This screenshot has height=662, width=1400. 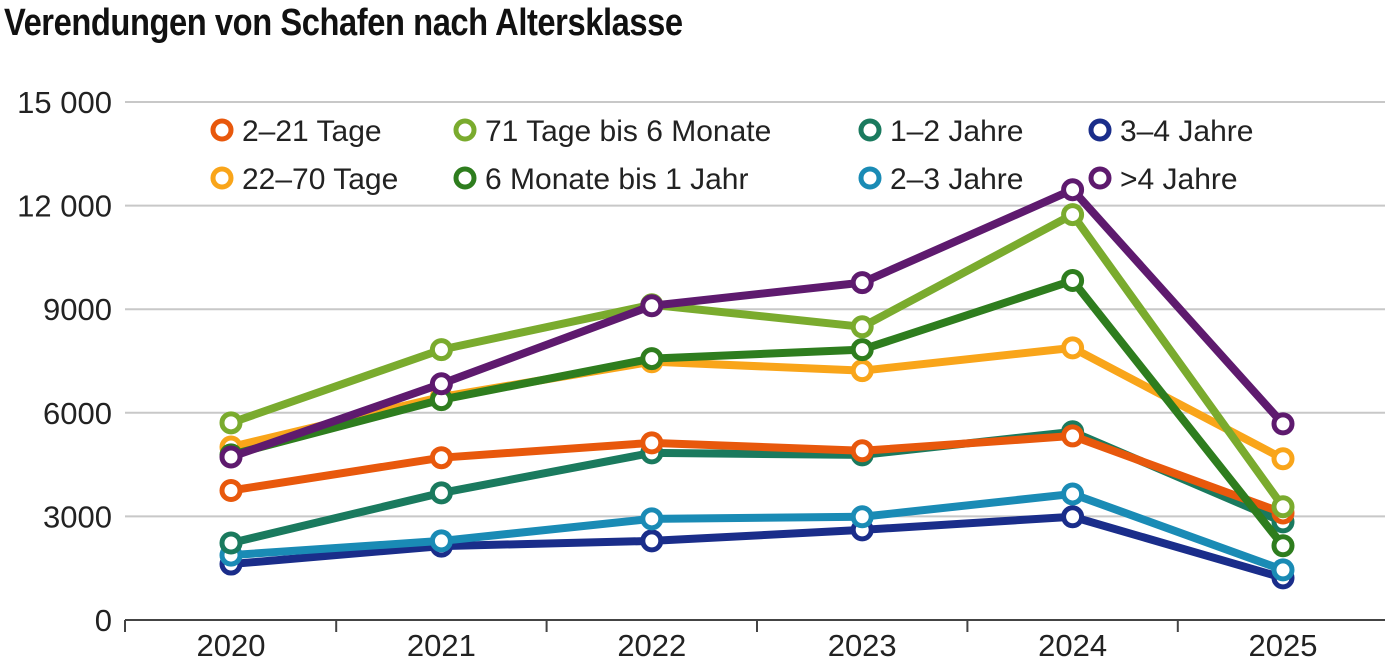 What do you see at coordinates (1179, 179) in the screenshot?
I see `legend-label: >4 Jahre` at bounding box center [1179, 179].